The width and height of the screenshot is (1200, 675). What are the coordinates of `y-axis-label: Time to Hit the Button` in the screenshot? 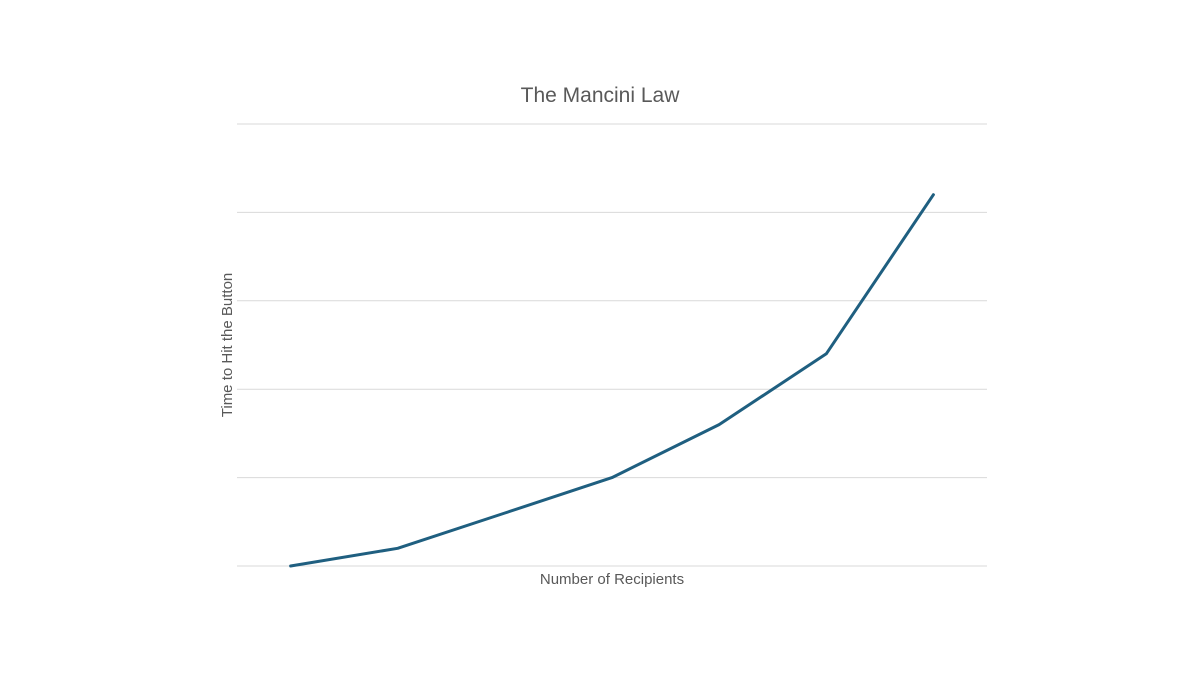 It's located at (227, 345).